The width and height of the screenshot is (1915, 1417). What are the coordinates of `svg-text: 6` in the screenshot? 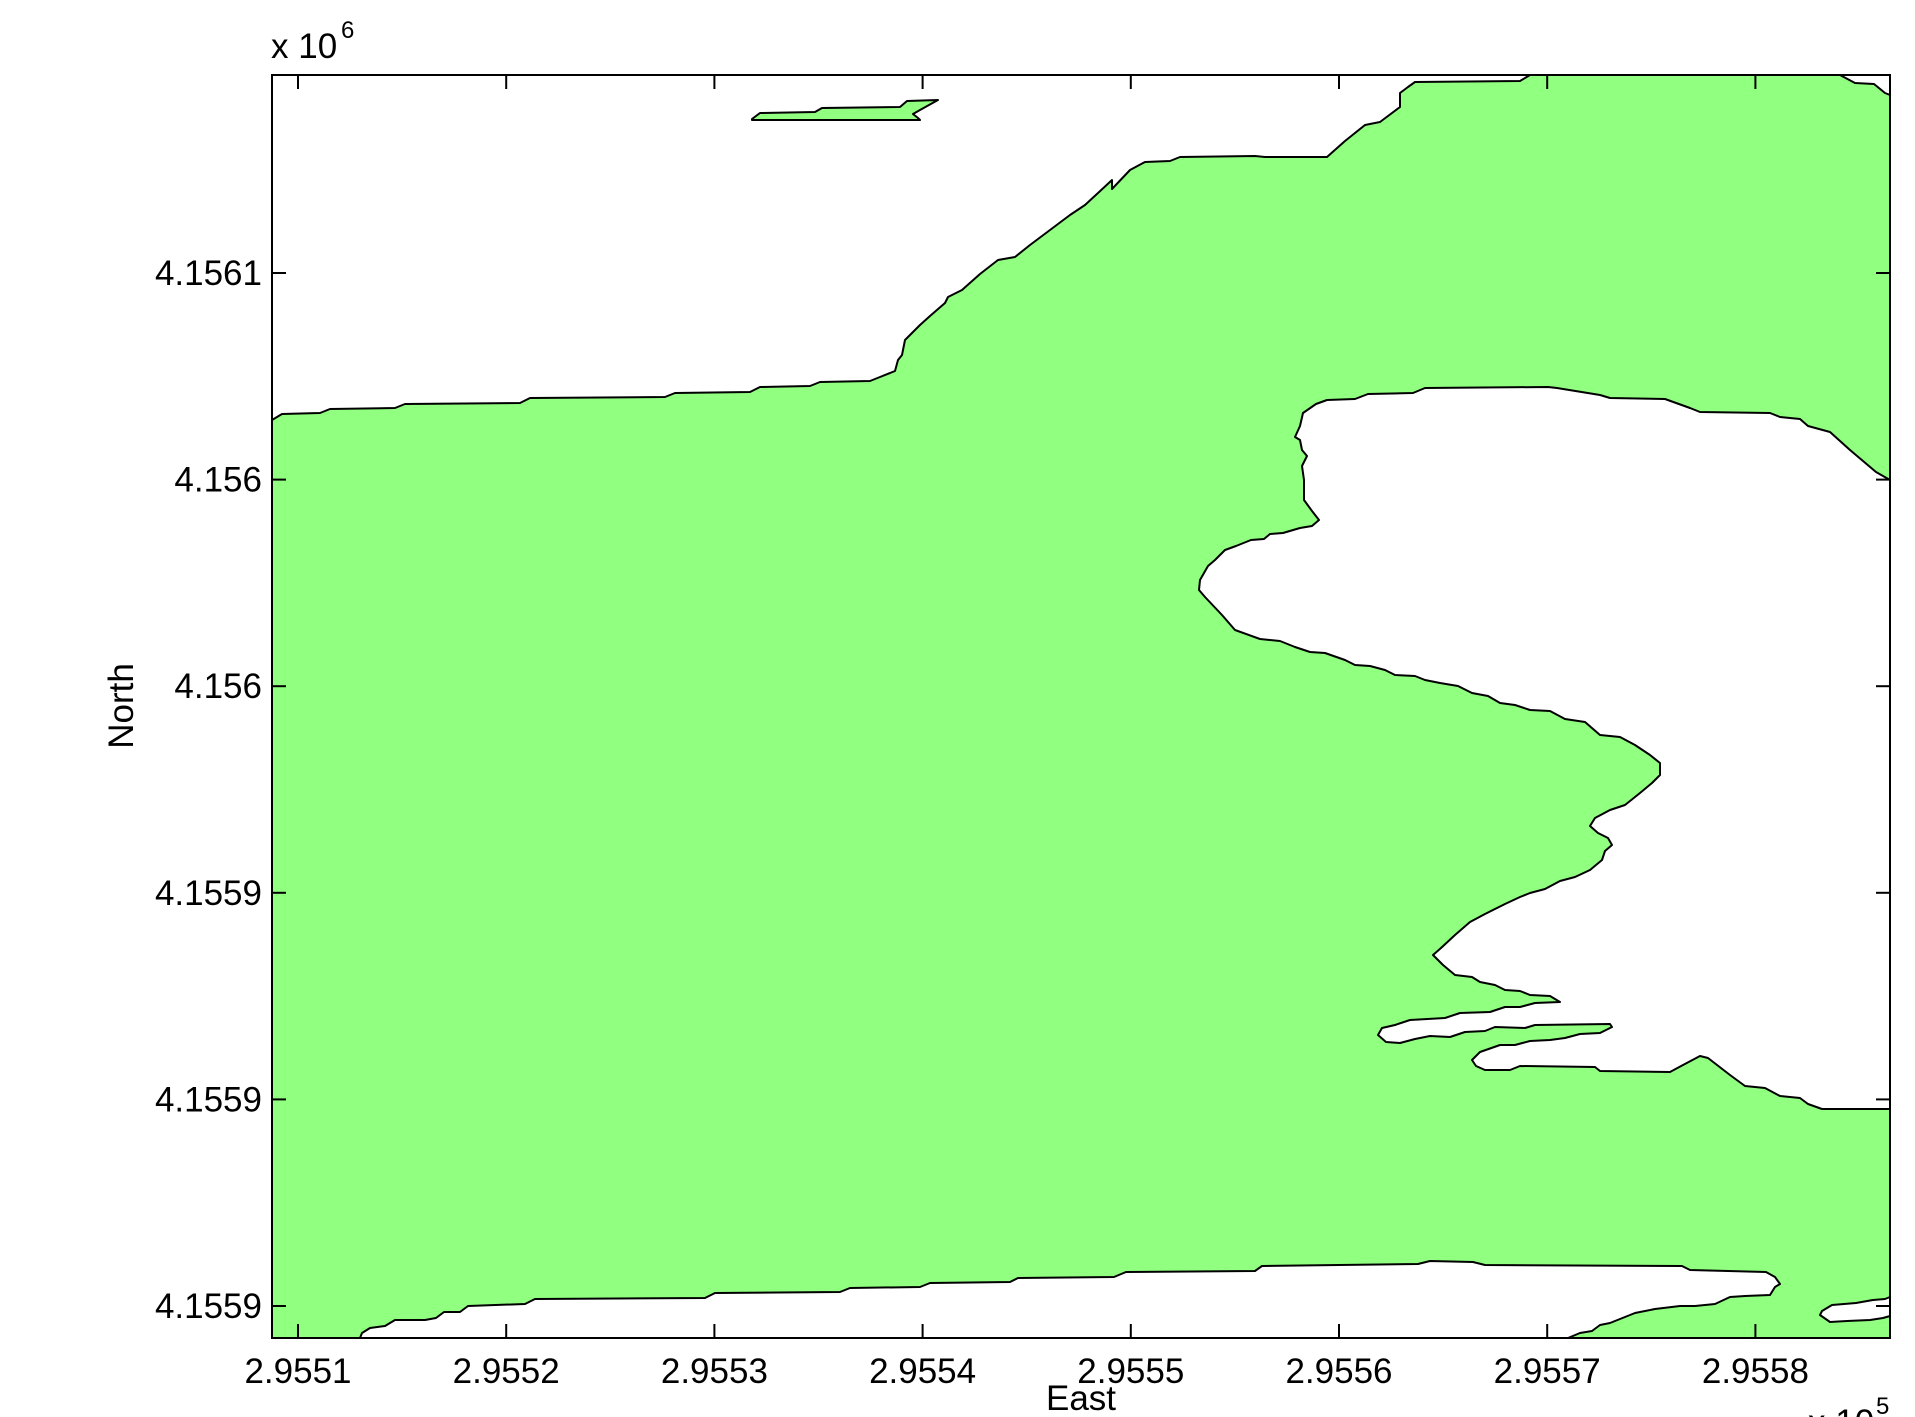 It's located at (347, 30).